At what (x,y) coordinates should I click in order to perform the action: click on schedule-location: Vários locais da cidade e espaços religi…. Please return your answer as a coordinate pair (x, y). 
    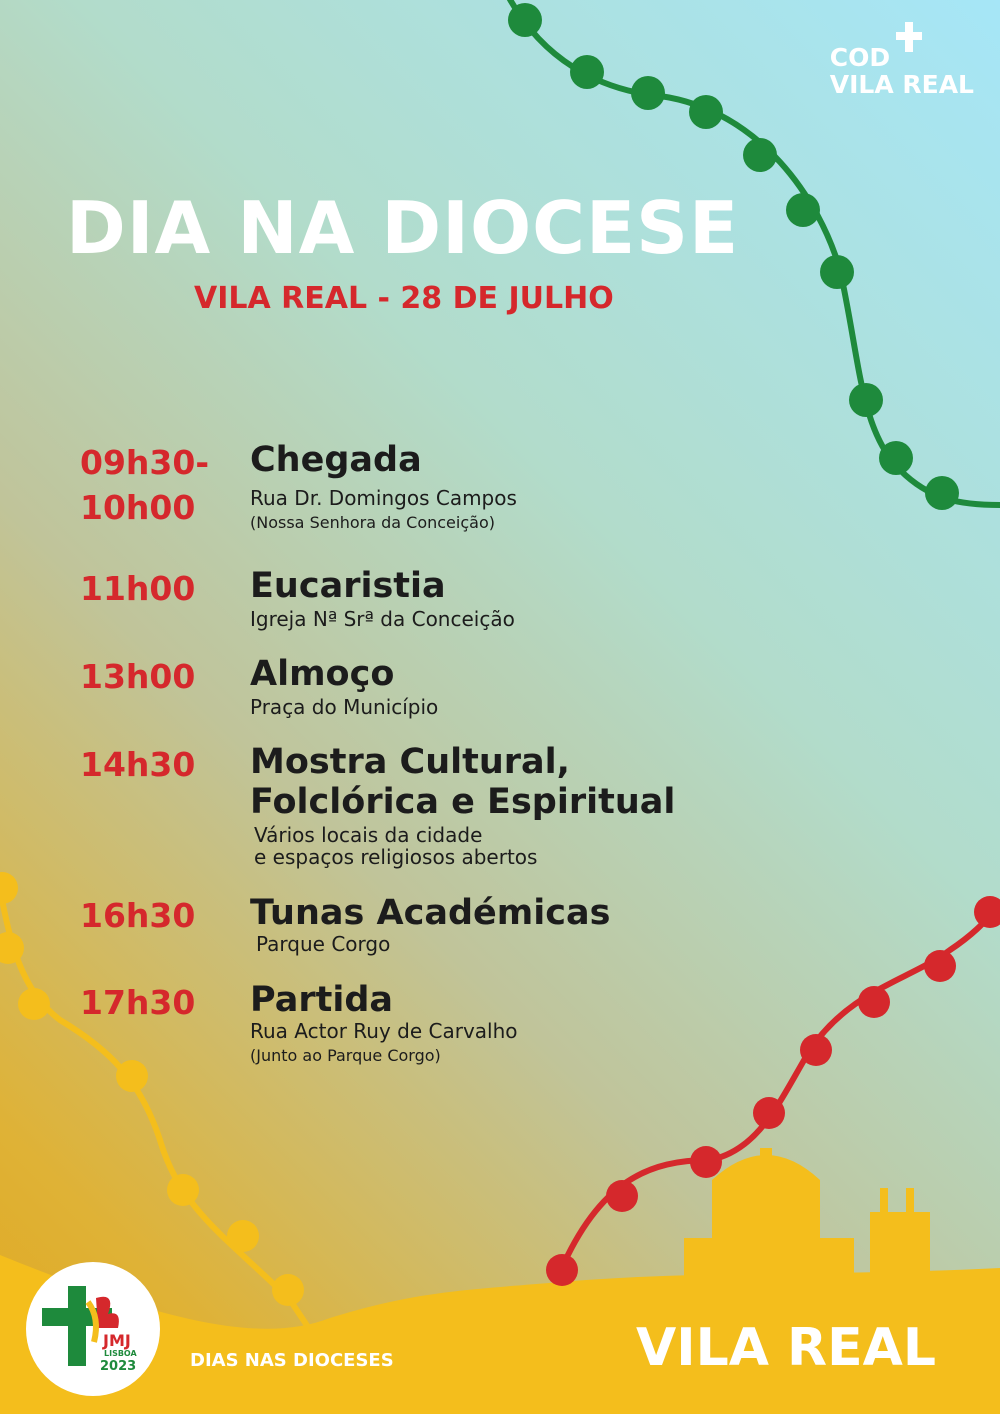
    Looking at the image, I should click on (396, 846).